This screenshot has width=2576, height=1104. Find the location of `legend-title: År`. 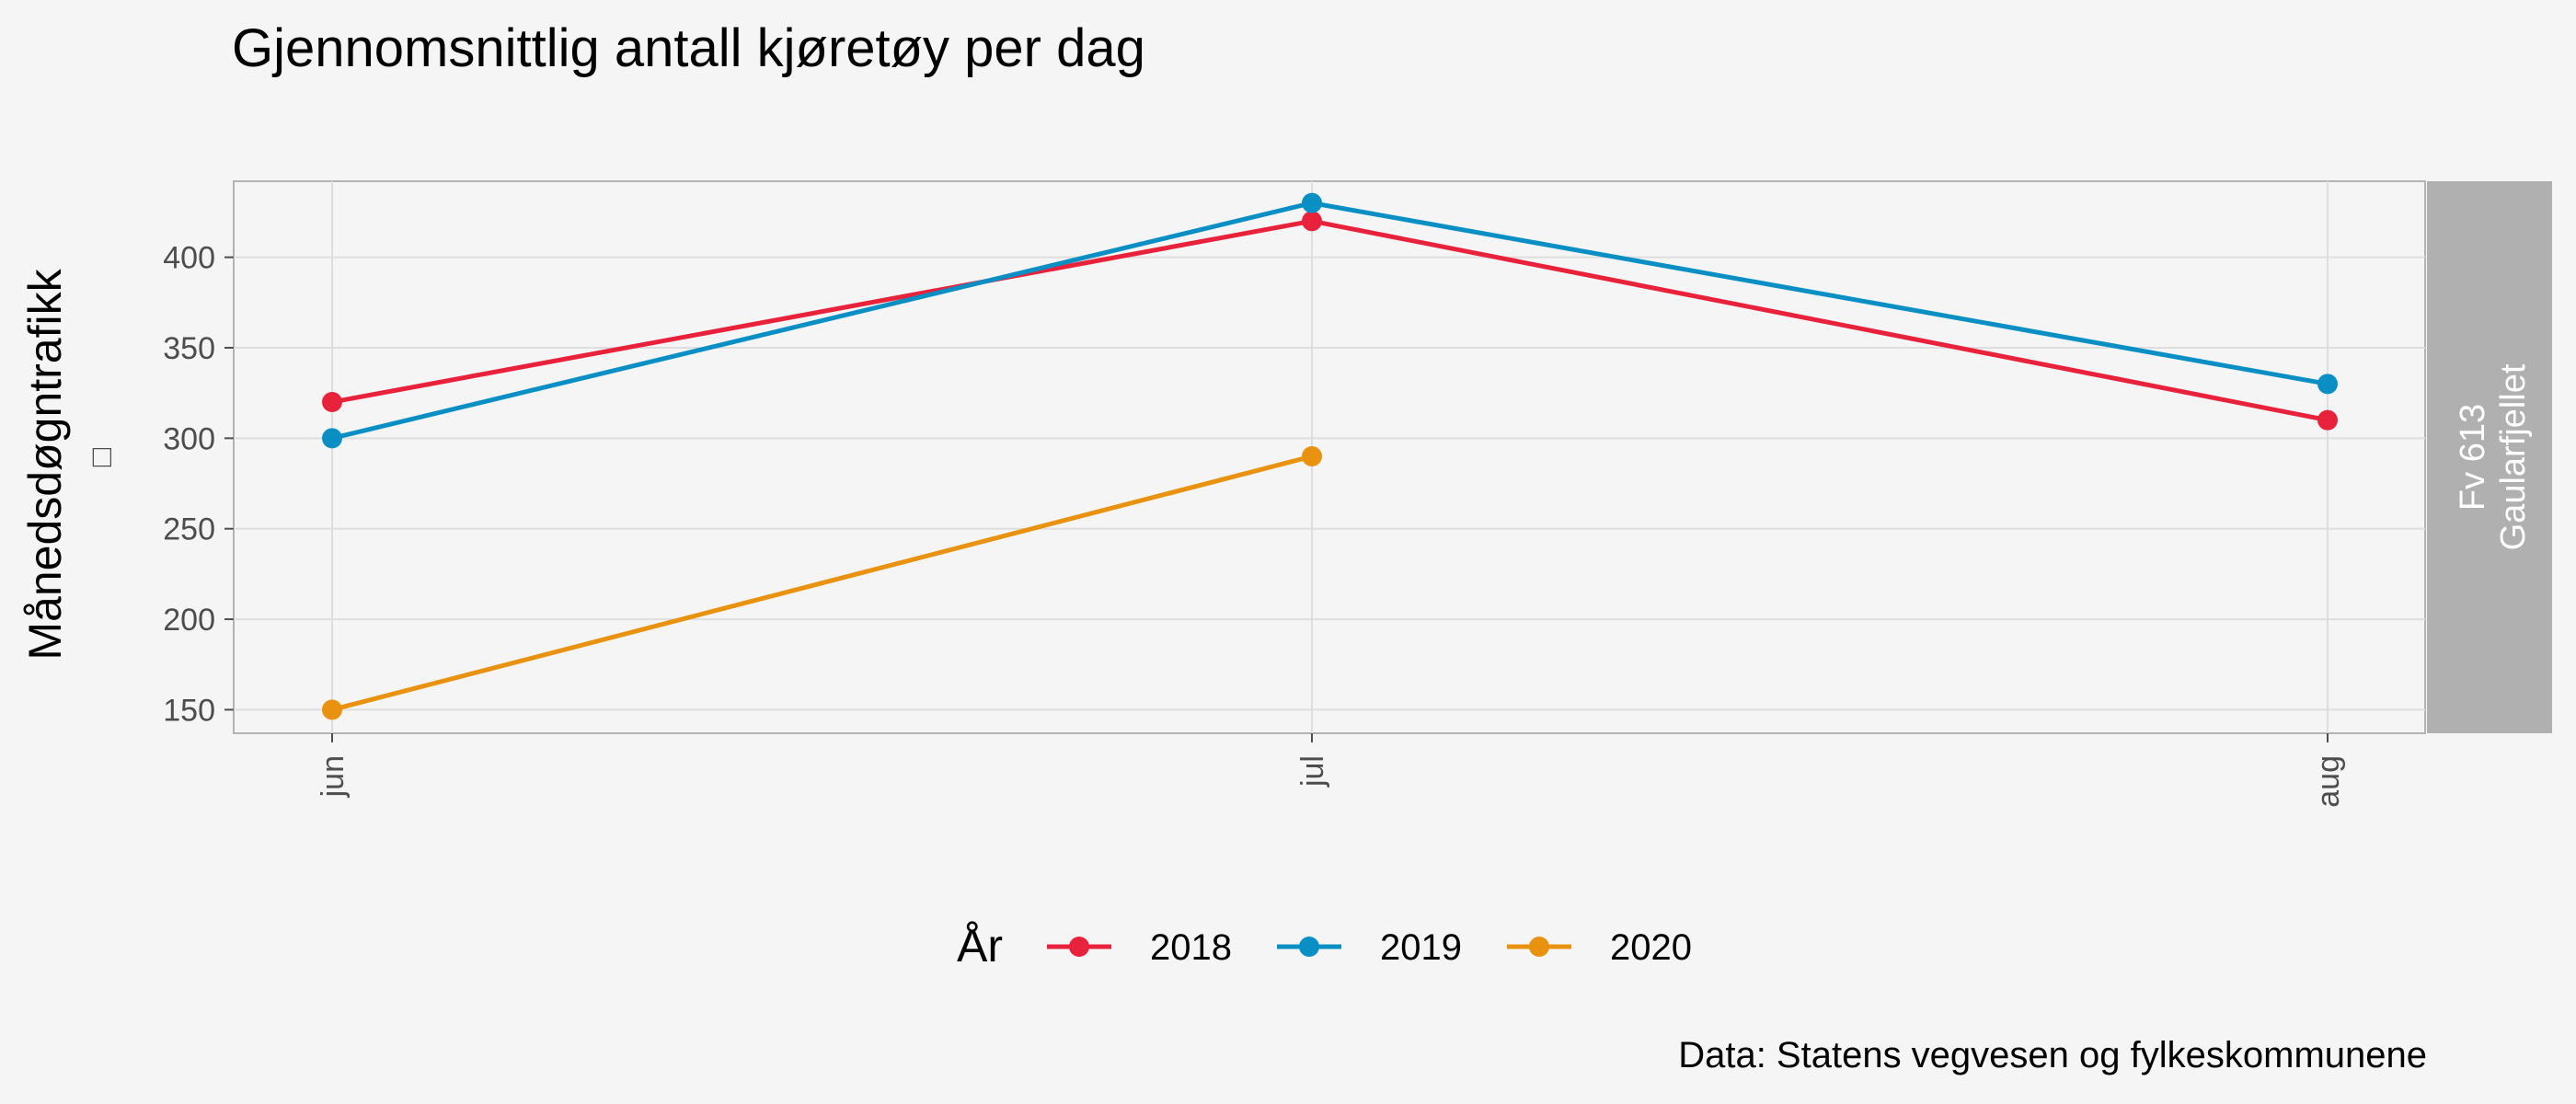

legend-title: År is located at coordinates (980, 946).